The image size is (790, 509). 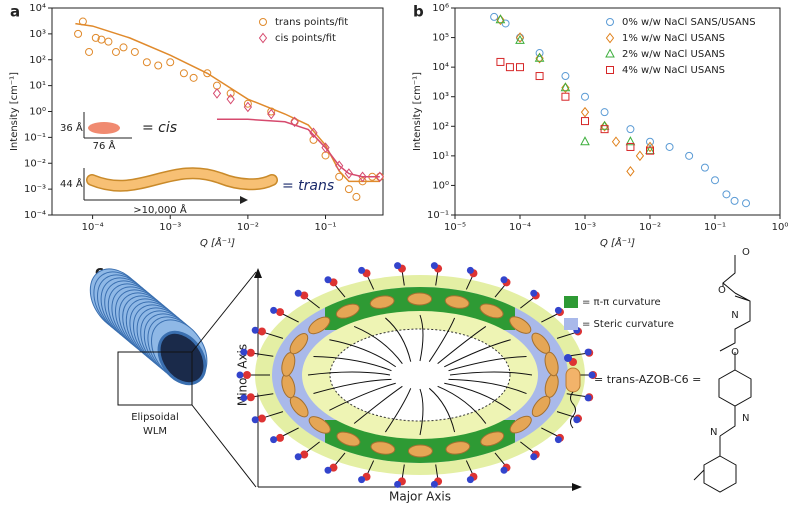 What do you see at coordinates (71, 127) in the screenshot?
I see `annotation: 36 Å` at bounding box center [71, 127].